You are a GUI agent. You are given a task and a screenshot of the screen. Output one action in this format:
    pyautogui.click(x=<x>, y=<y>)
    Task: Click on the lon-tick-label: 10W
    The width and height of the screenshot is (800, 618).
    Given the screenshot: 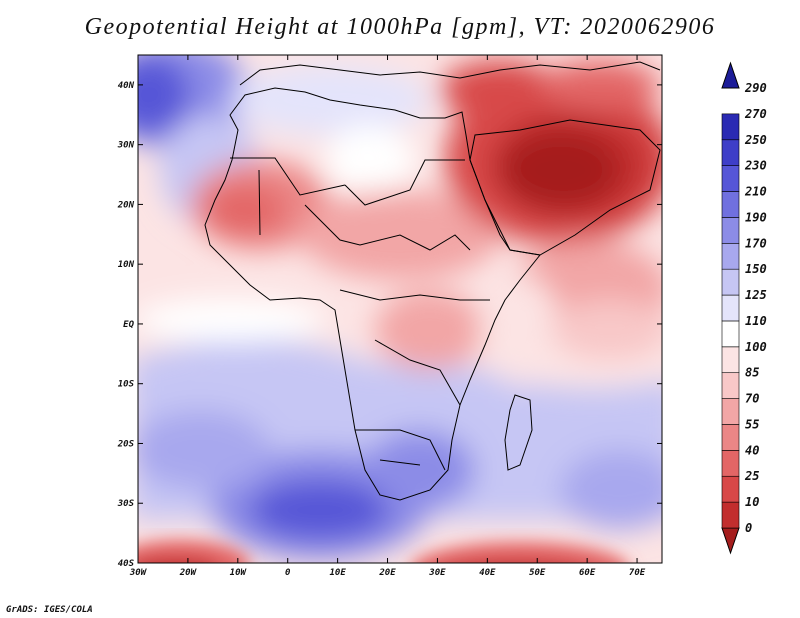 What is the action you would take?
    pyautogui.click(x=239, y=573)
    